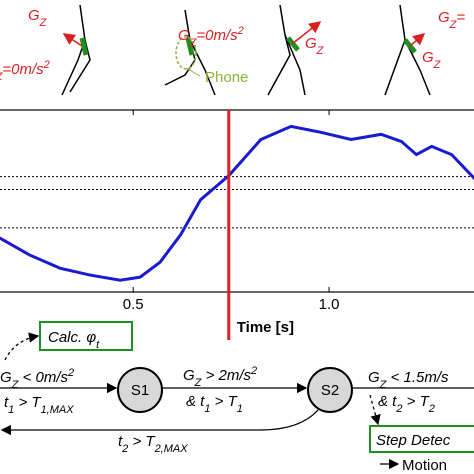 The width and height of the screenshot is (474, 474). I want to click on edge-label: GZ < 1.5m/s, so click(408, 380).